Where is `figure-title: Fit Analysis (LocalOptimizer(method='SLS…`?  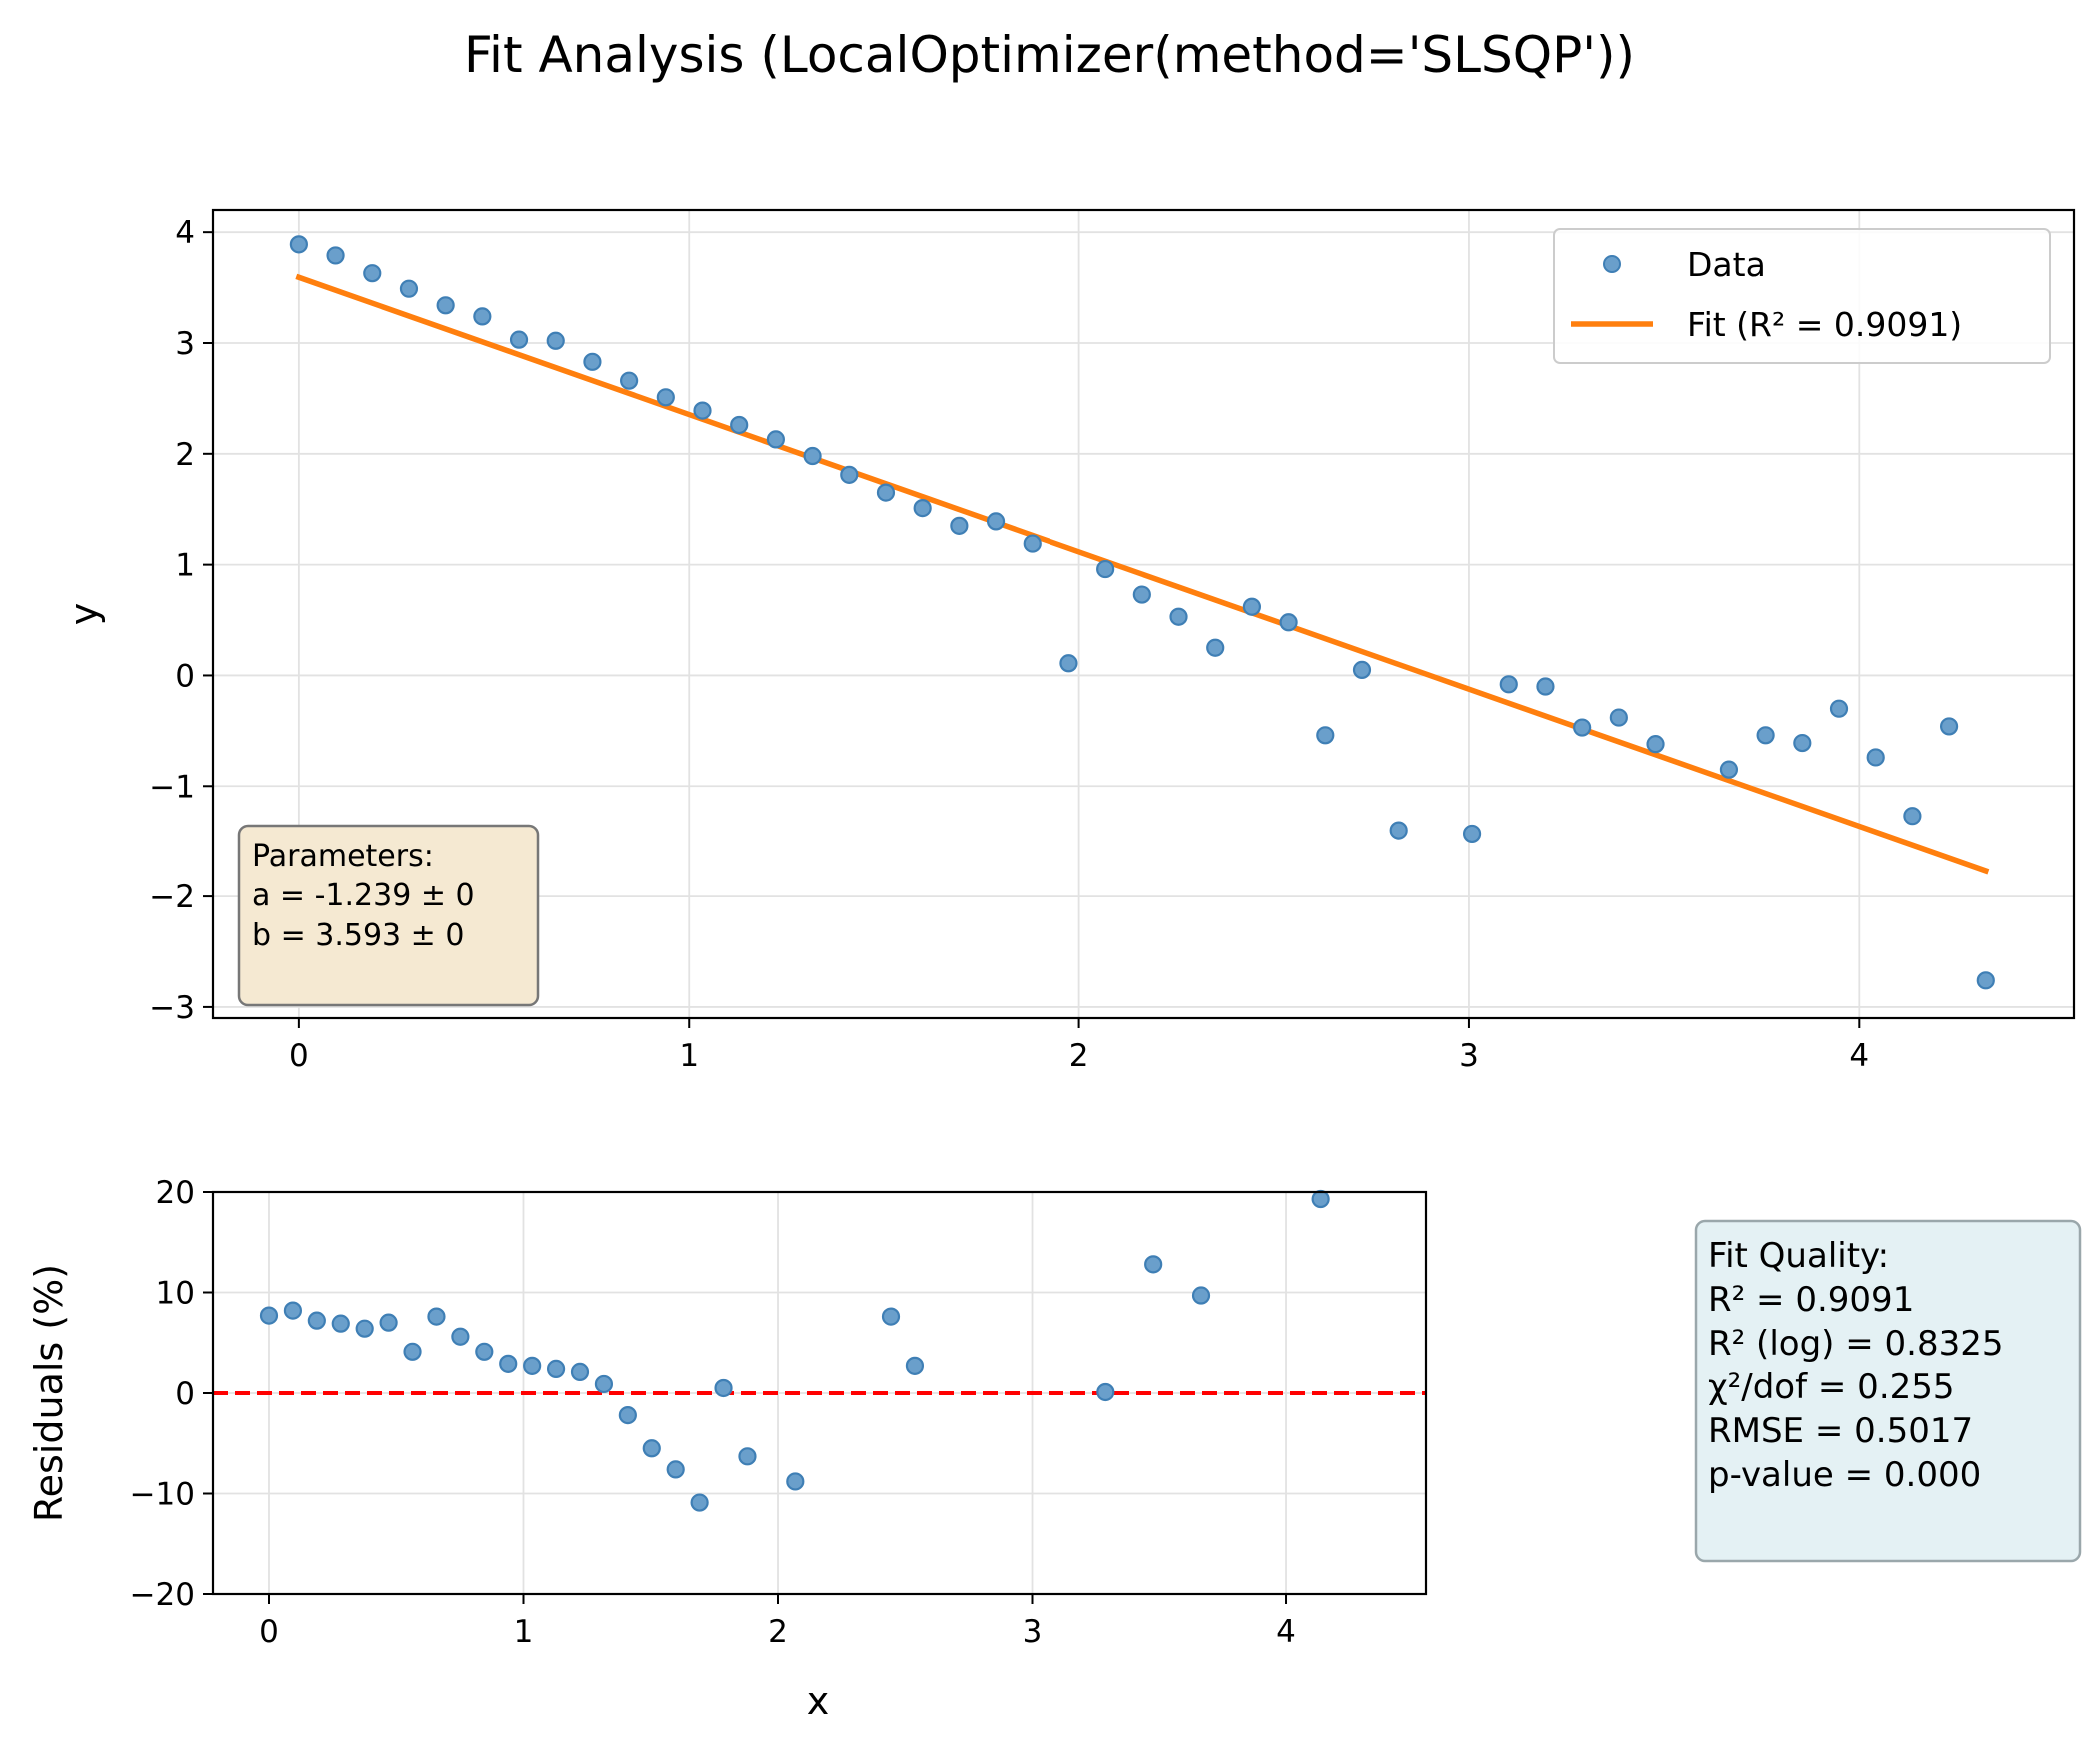 figure-title: Fit Analysis (LocalOptimizer(method='SLS… is located at coordinates (1049, 55).